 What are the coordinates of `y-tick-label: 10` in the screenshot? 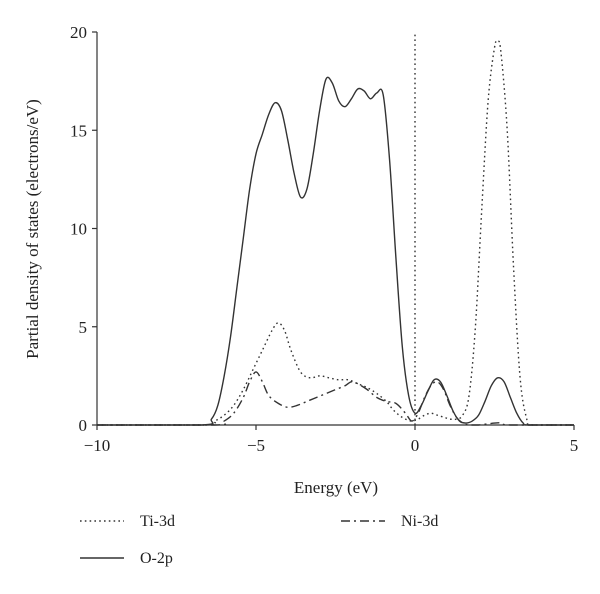 It's located at (78, 229).